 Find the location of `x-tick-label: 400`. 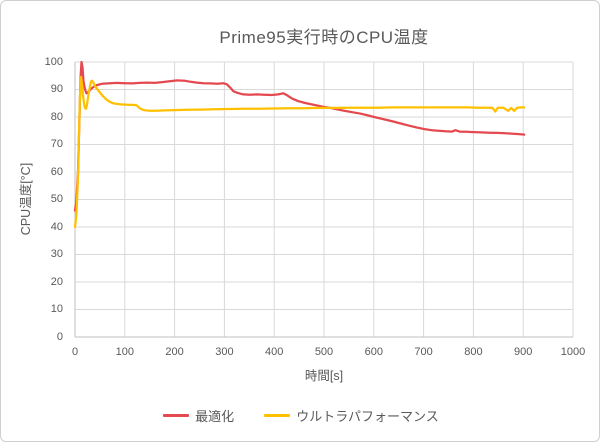

x-tick-label: 400 is located at coordinates (274, 352).